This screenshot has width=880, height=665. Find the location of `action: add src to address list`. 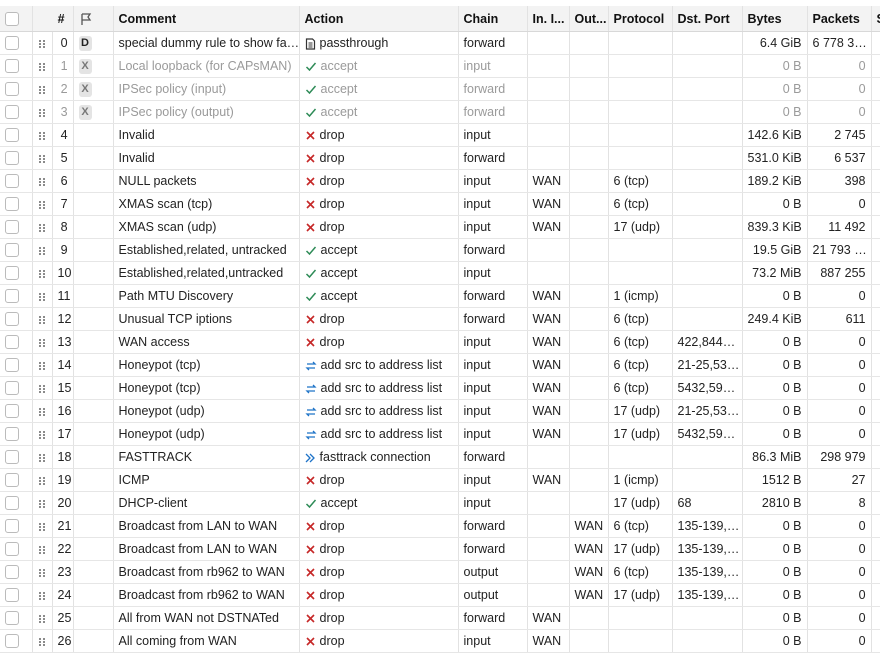

action: add src to address list is located at coordinates (379, 388).